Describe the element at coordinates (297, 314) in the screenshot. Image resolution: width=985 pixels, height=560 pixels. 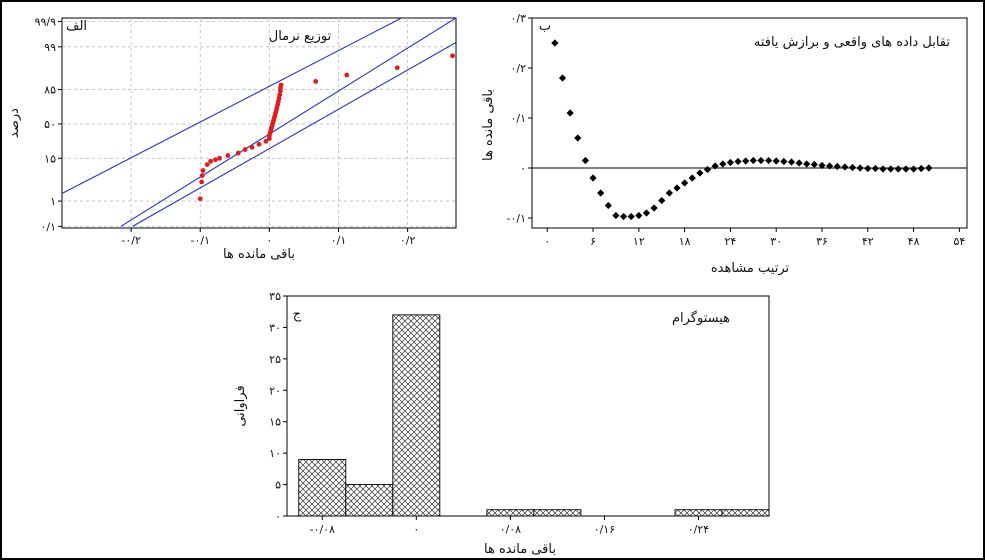
I see `panel-tag-c: ج` at that location.